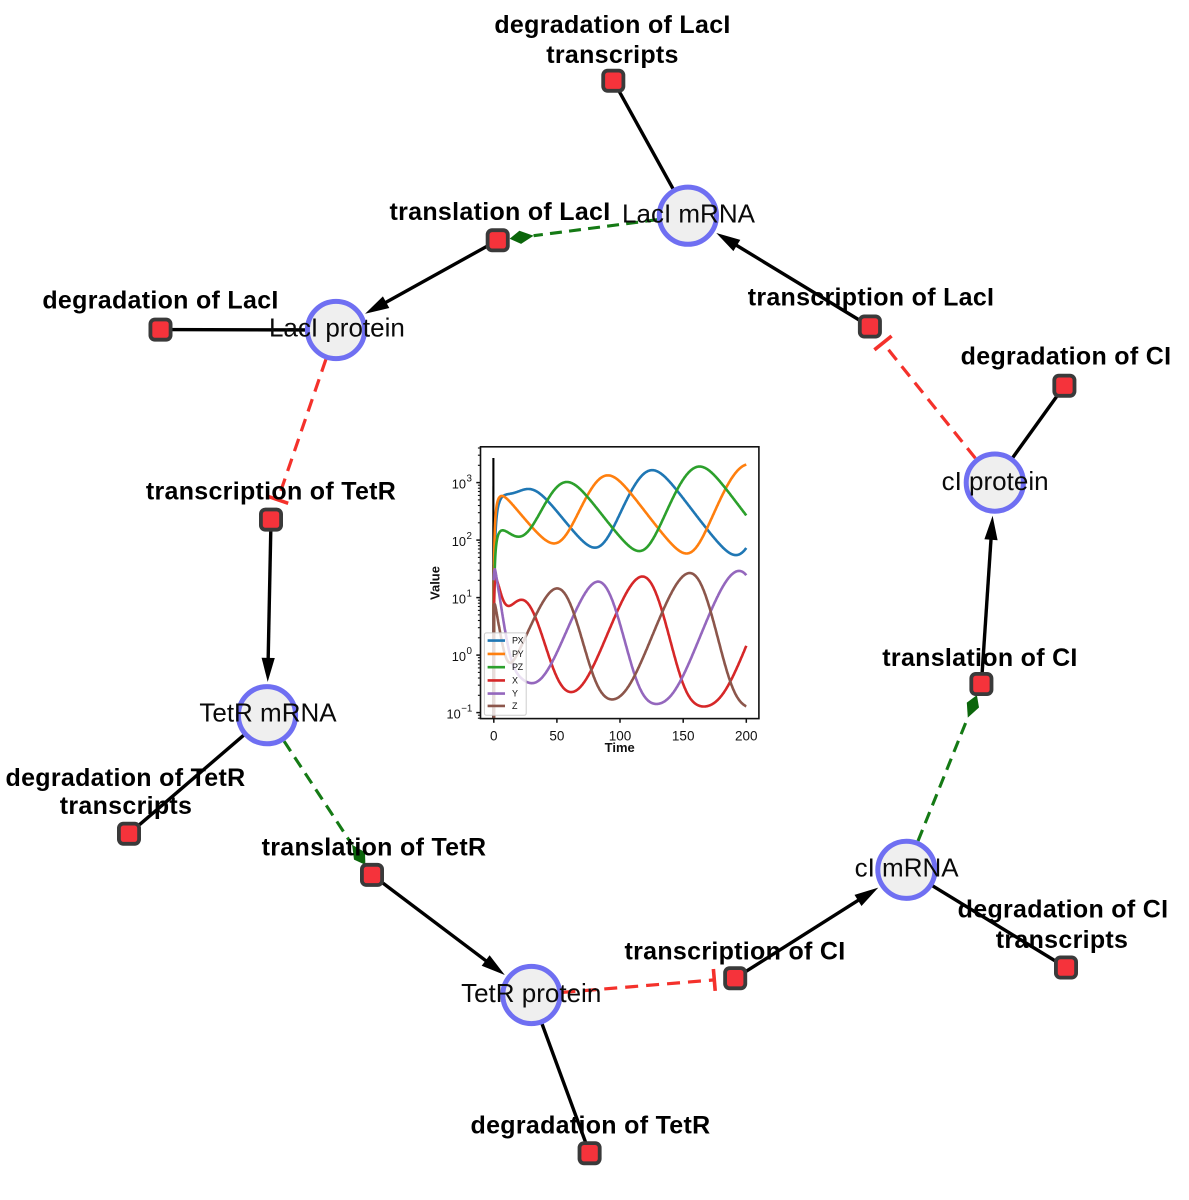 The width and height of the screenshot is (1189, 1200). I want to click on svg-text: translation of CI, so click(979, 658).